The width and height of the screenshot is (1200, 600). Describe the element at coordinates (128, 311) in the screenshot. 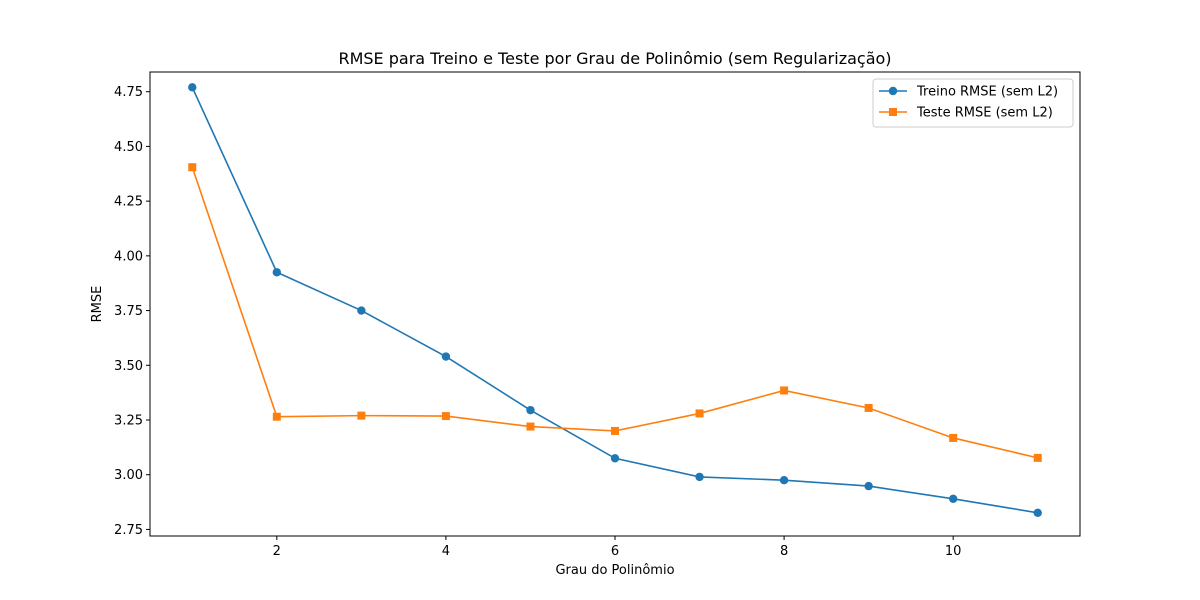

I see `y-tick-label: 3.75` at that location.